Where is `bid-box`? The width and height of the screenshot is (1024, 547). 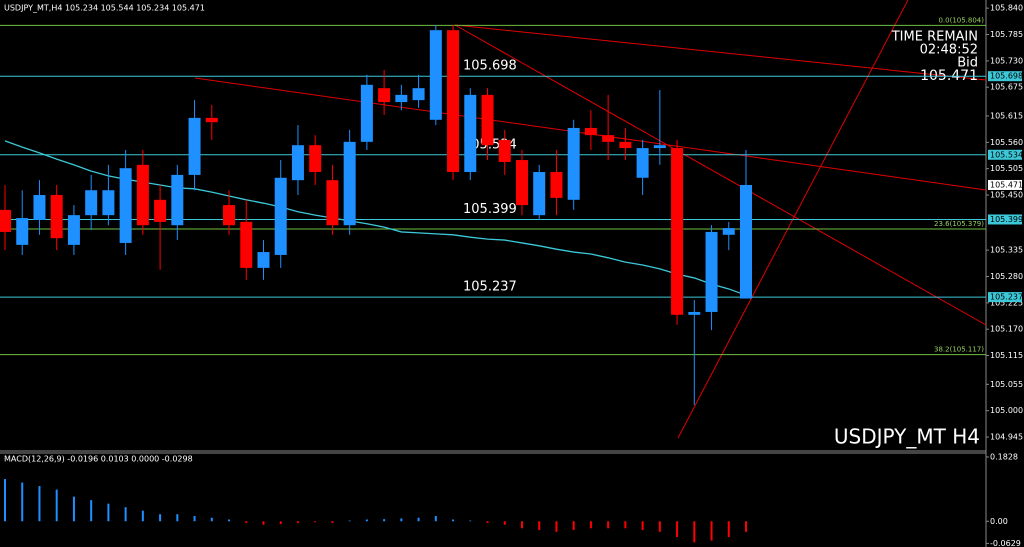 bid-box is located at coordinates (1005, 184).